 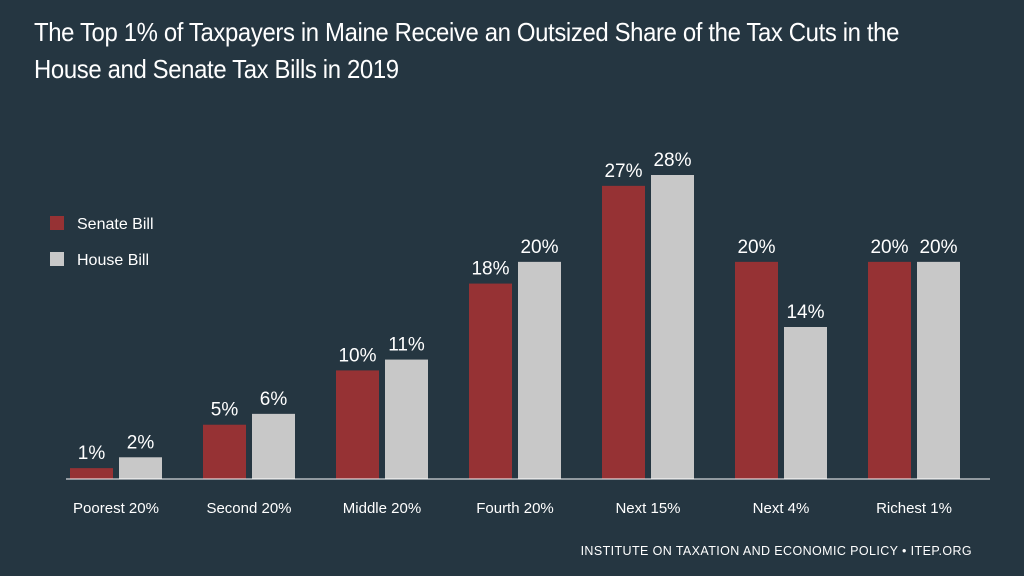 I want to click on data-label-senate-bill-3: 10%, so click(x=357, y=355).